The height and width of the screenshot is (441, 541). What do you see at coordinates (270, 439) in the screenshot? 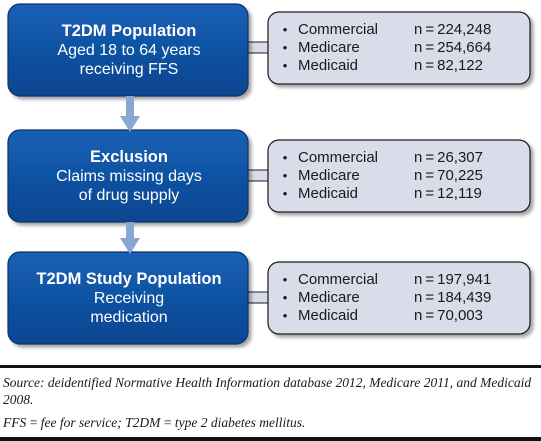
I see `footer-rule-bottom` at bounding box center [270, 439].